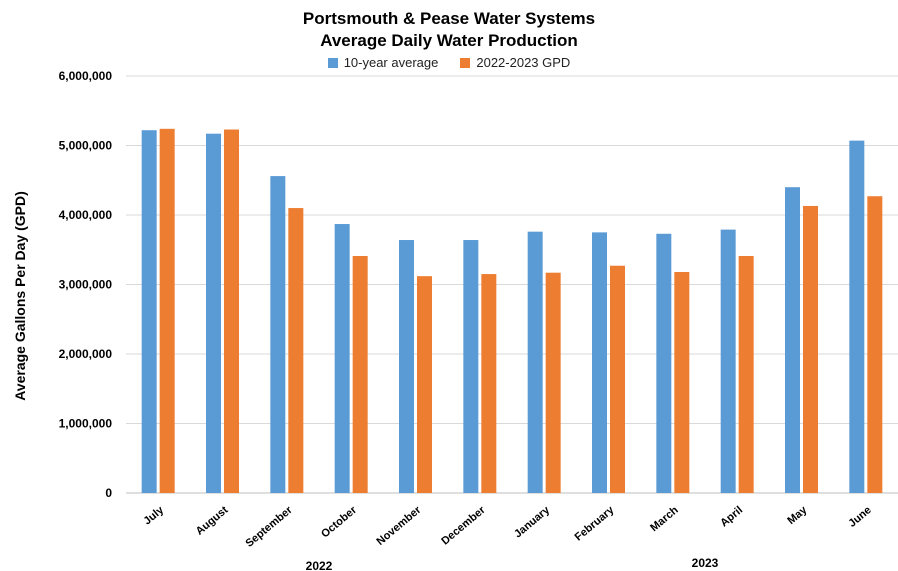  What do you see at coordinates (86, 146) in the screenshot?
I see `y-tick-label: 5,000,000` at bounding box center [86, 146].